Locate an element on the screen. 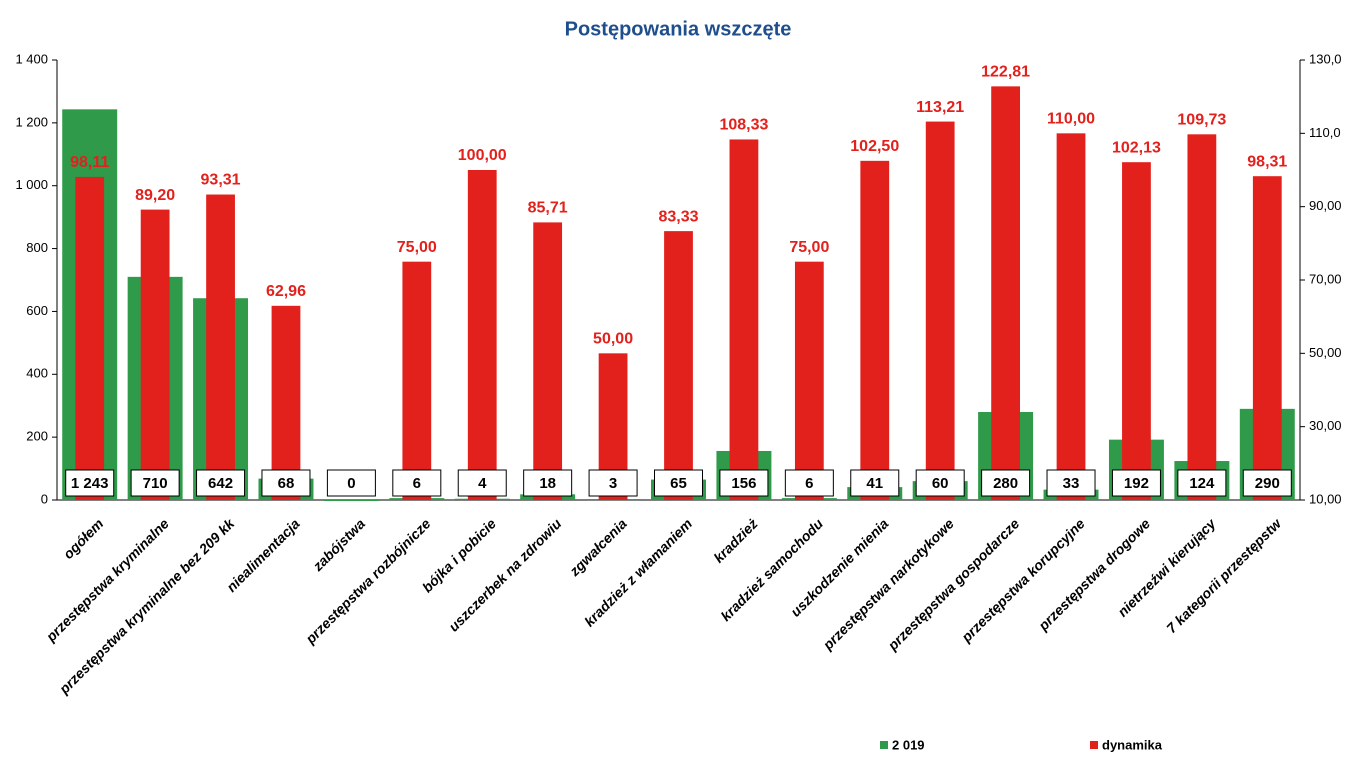 The width and height of the screenshot is (1355, 758). y-tick-label: 600 is located at coordinates (37, 310).